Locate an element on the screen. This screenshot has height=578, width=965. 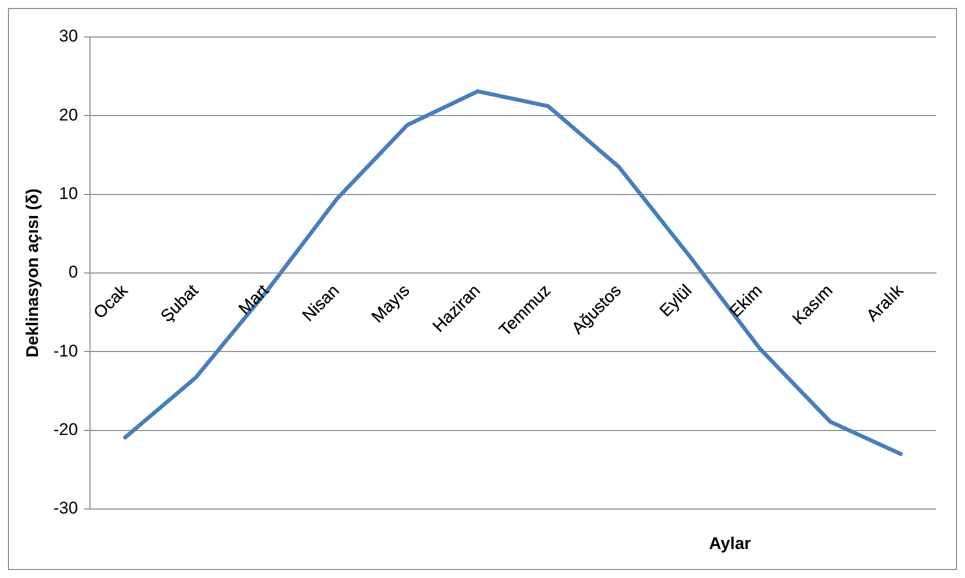
y-axis-title: Deklinasyon açısı (δ) is located at coordinates (32, 273).